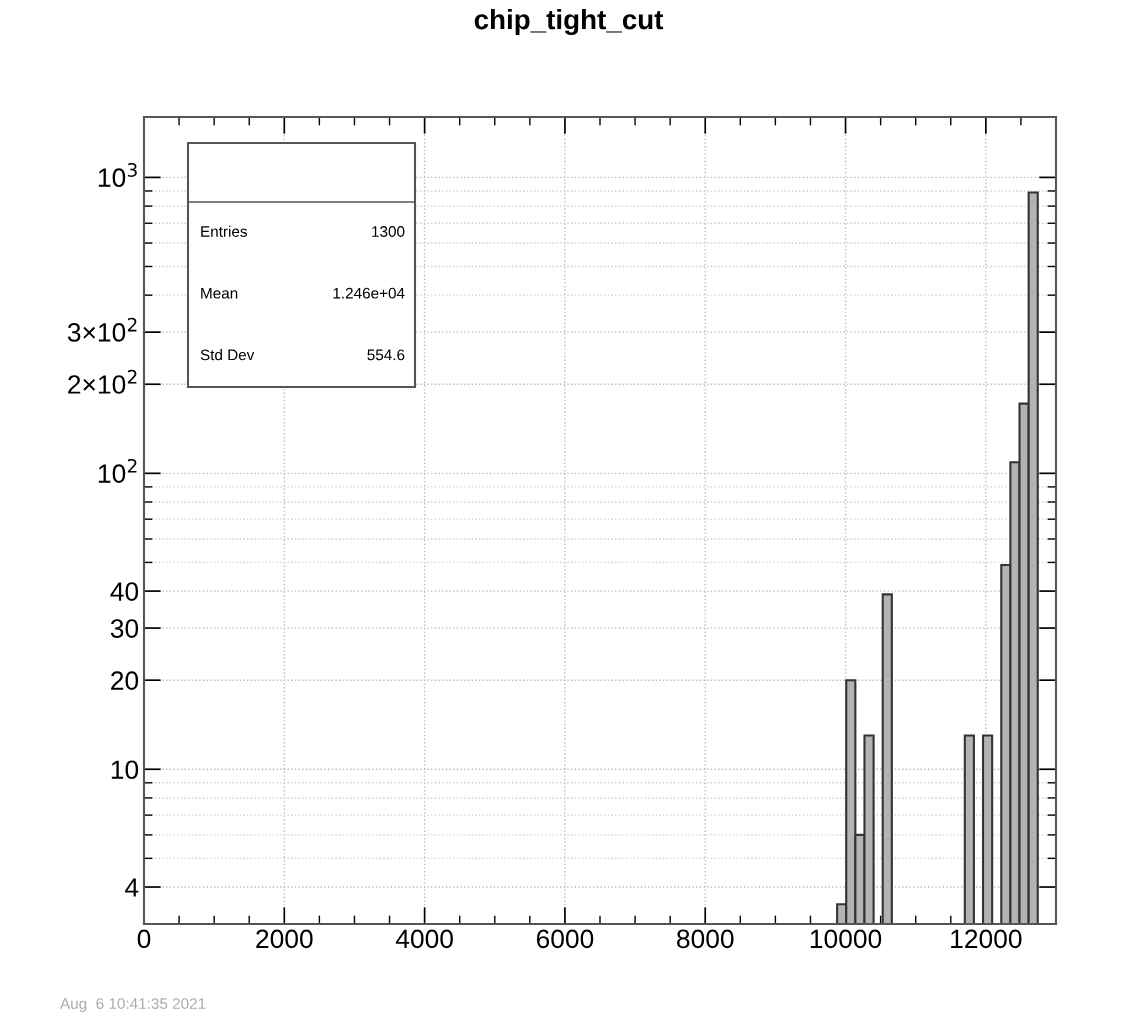  Describe the element at coordinates (284, 939) in the screenshot. I see `x-tick-label: 2000` at that location.